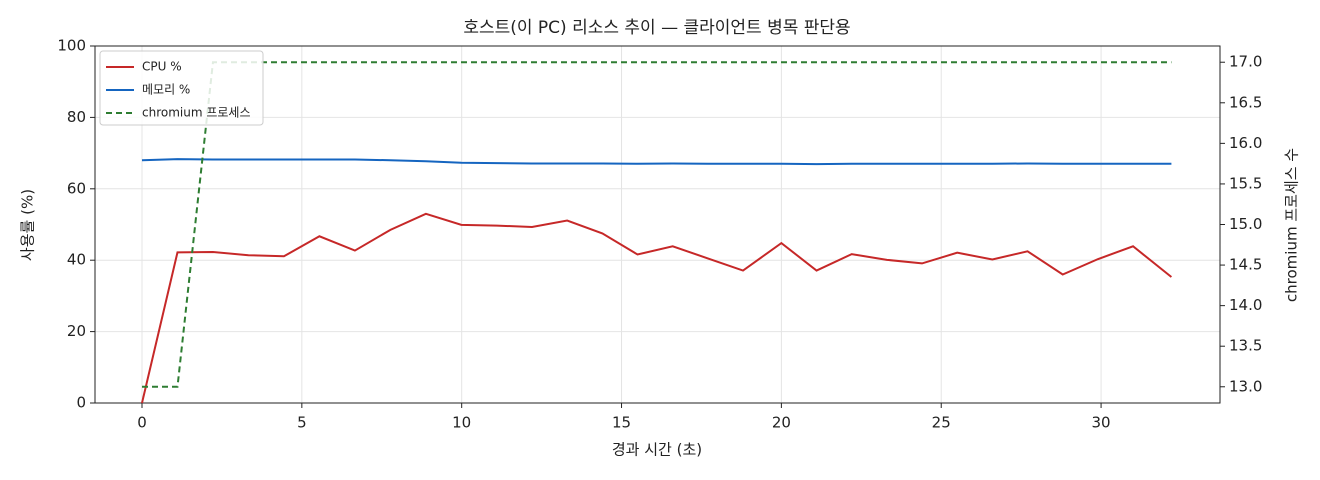 Image resolution: width=1320 pixels, height=480 pixels. Describe the element at coordinates (1245, 386) in the screenshot. I see `y2-tick-label: 13.0` at that location.